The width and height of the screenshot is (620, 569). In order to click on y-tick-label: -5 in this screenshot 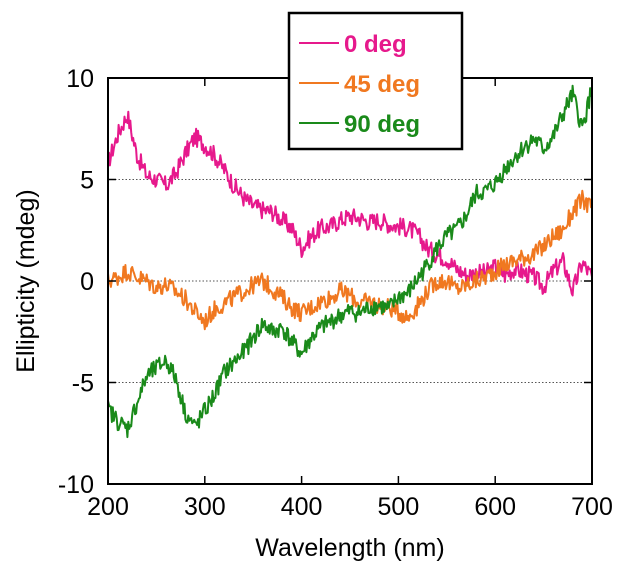, I will do `click(83, 384)`.